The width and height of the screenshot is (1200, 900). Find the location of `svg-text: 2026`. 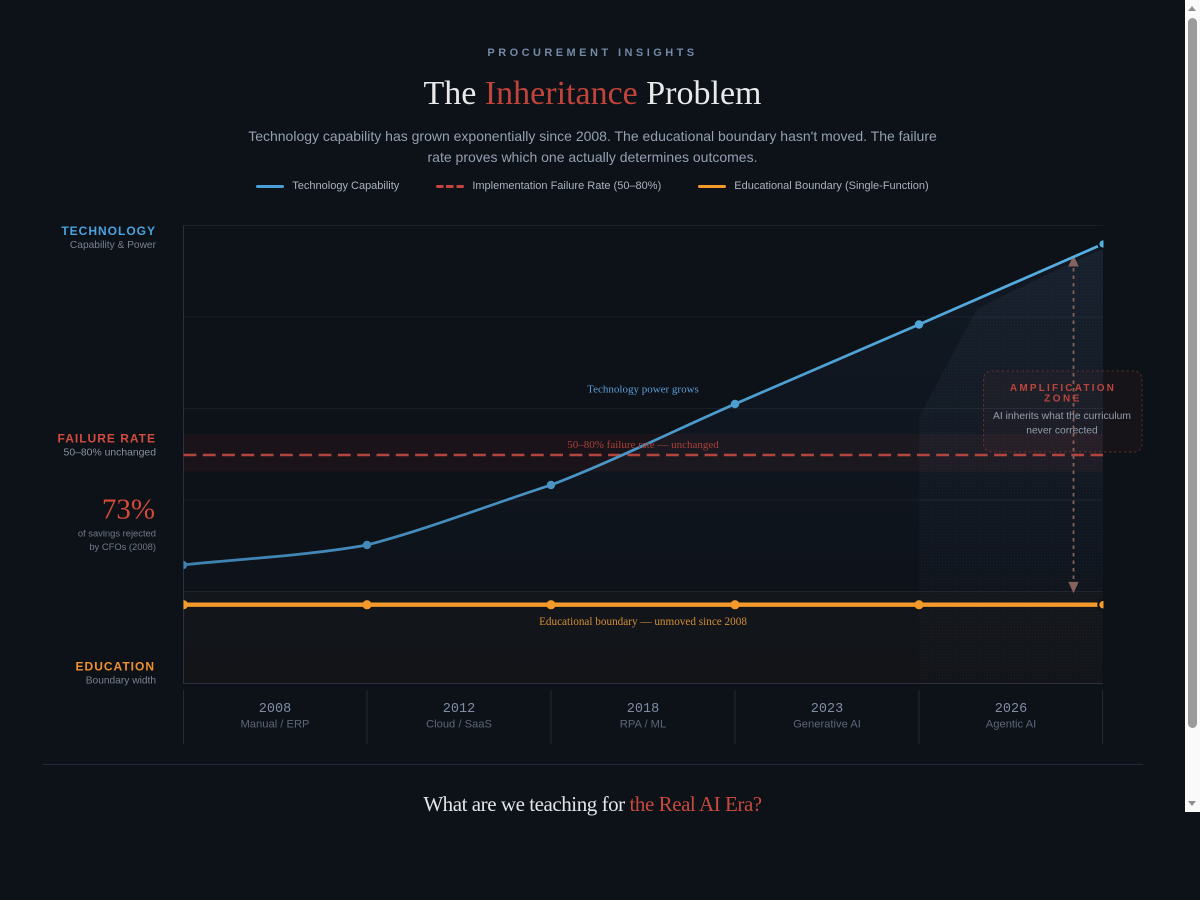

svg-text: 2026 is located at coordinates (1011, 709).